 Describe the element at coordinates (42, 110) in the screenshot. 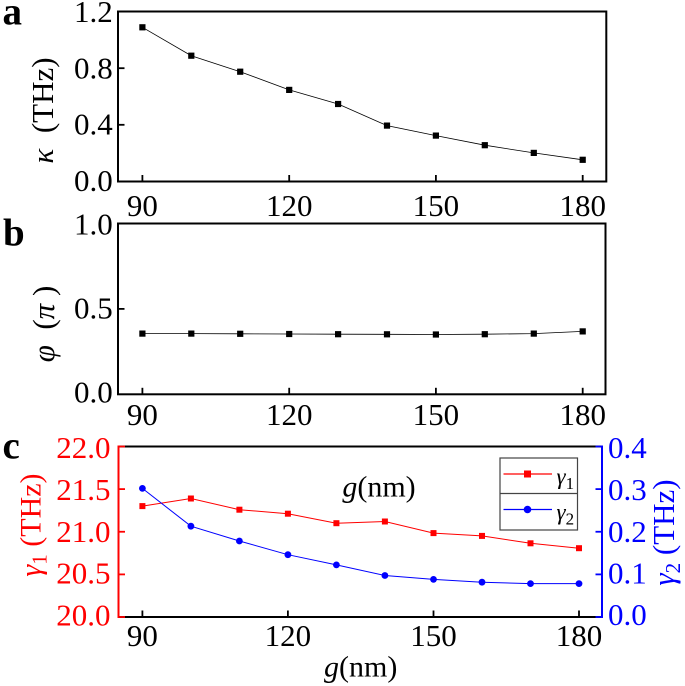

I see `svg-text: κ (THz)` at that location.